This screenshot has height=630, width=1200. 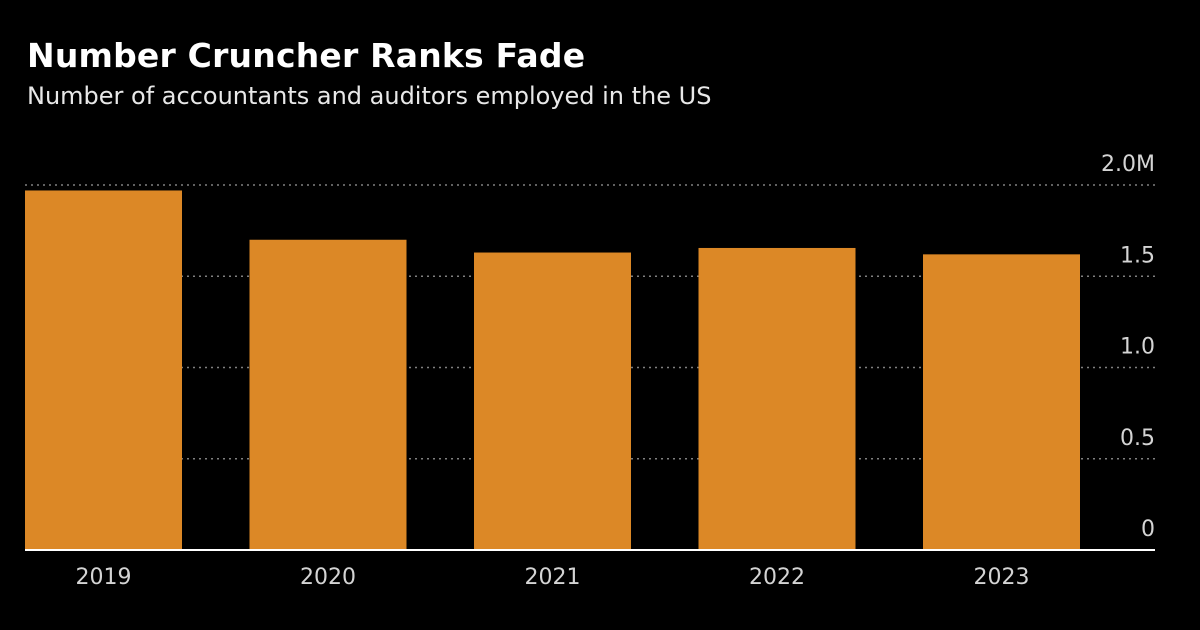 What do you see at coordinates (104, 577) in the screenshot?
I see `x-tick-label: 2019` at bounding box center [104, 577].